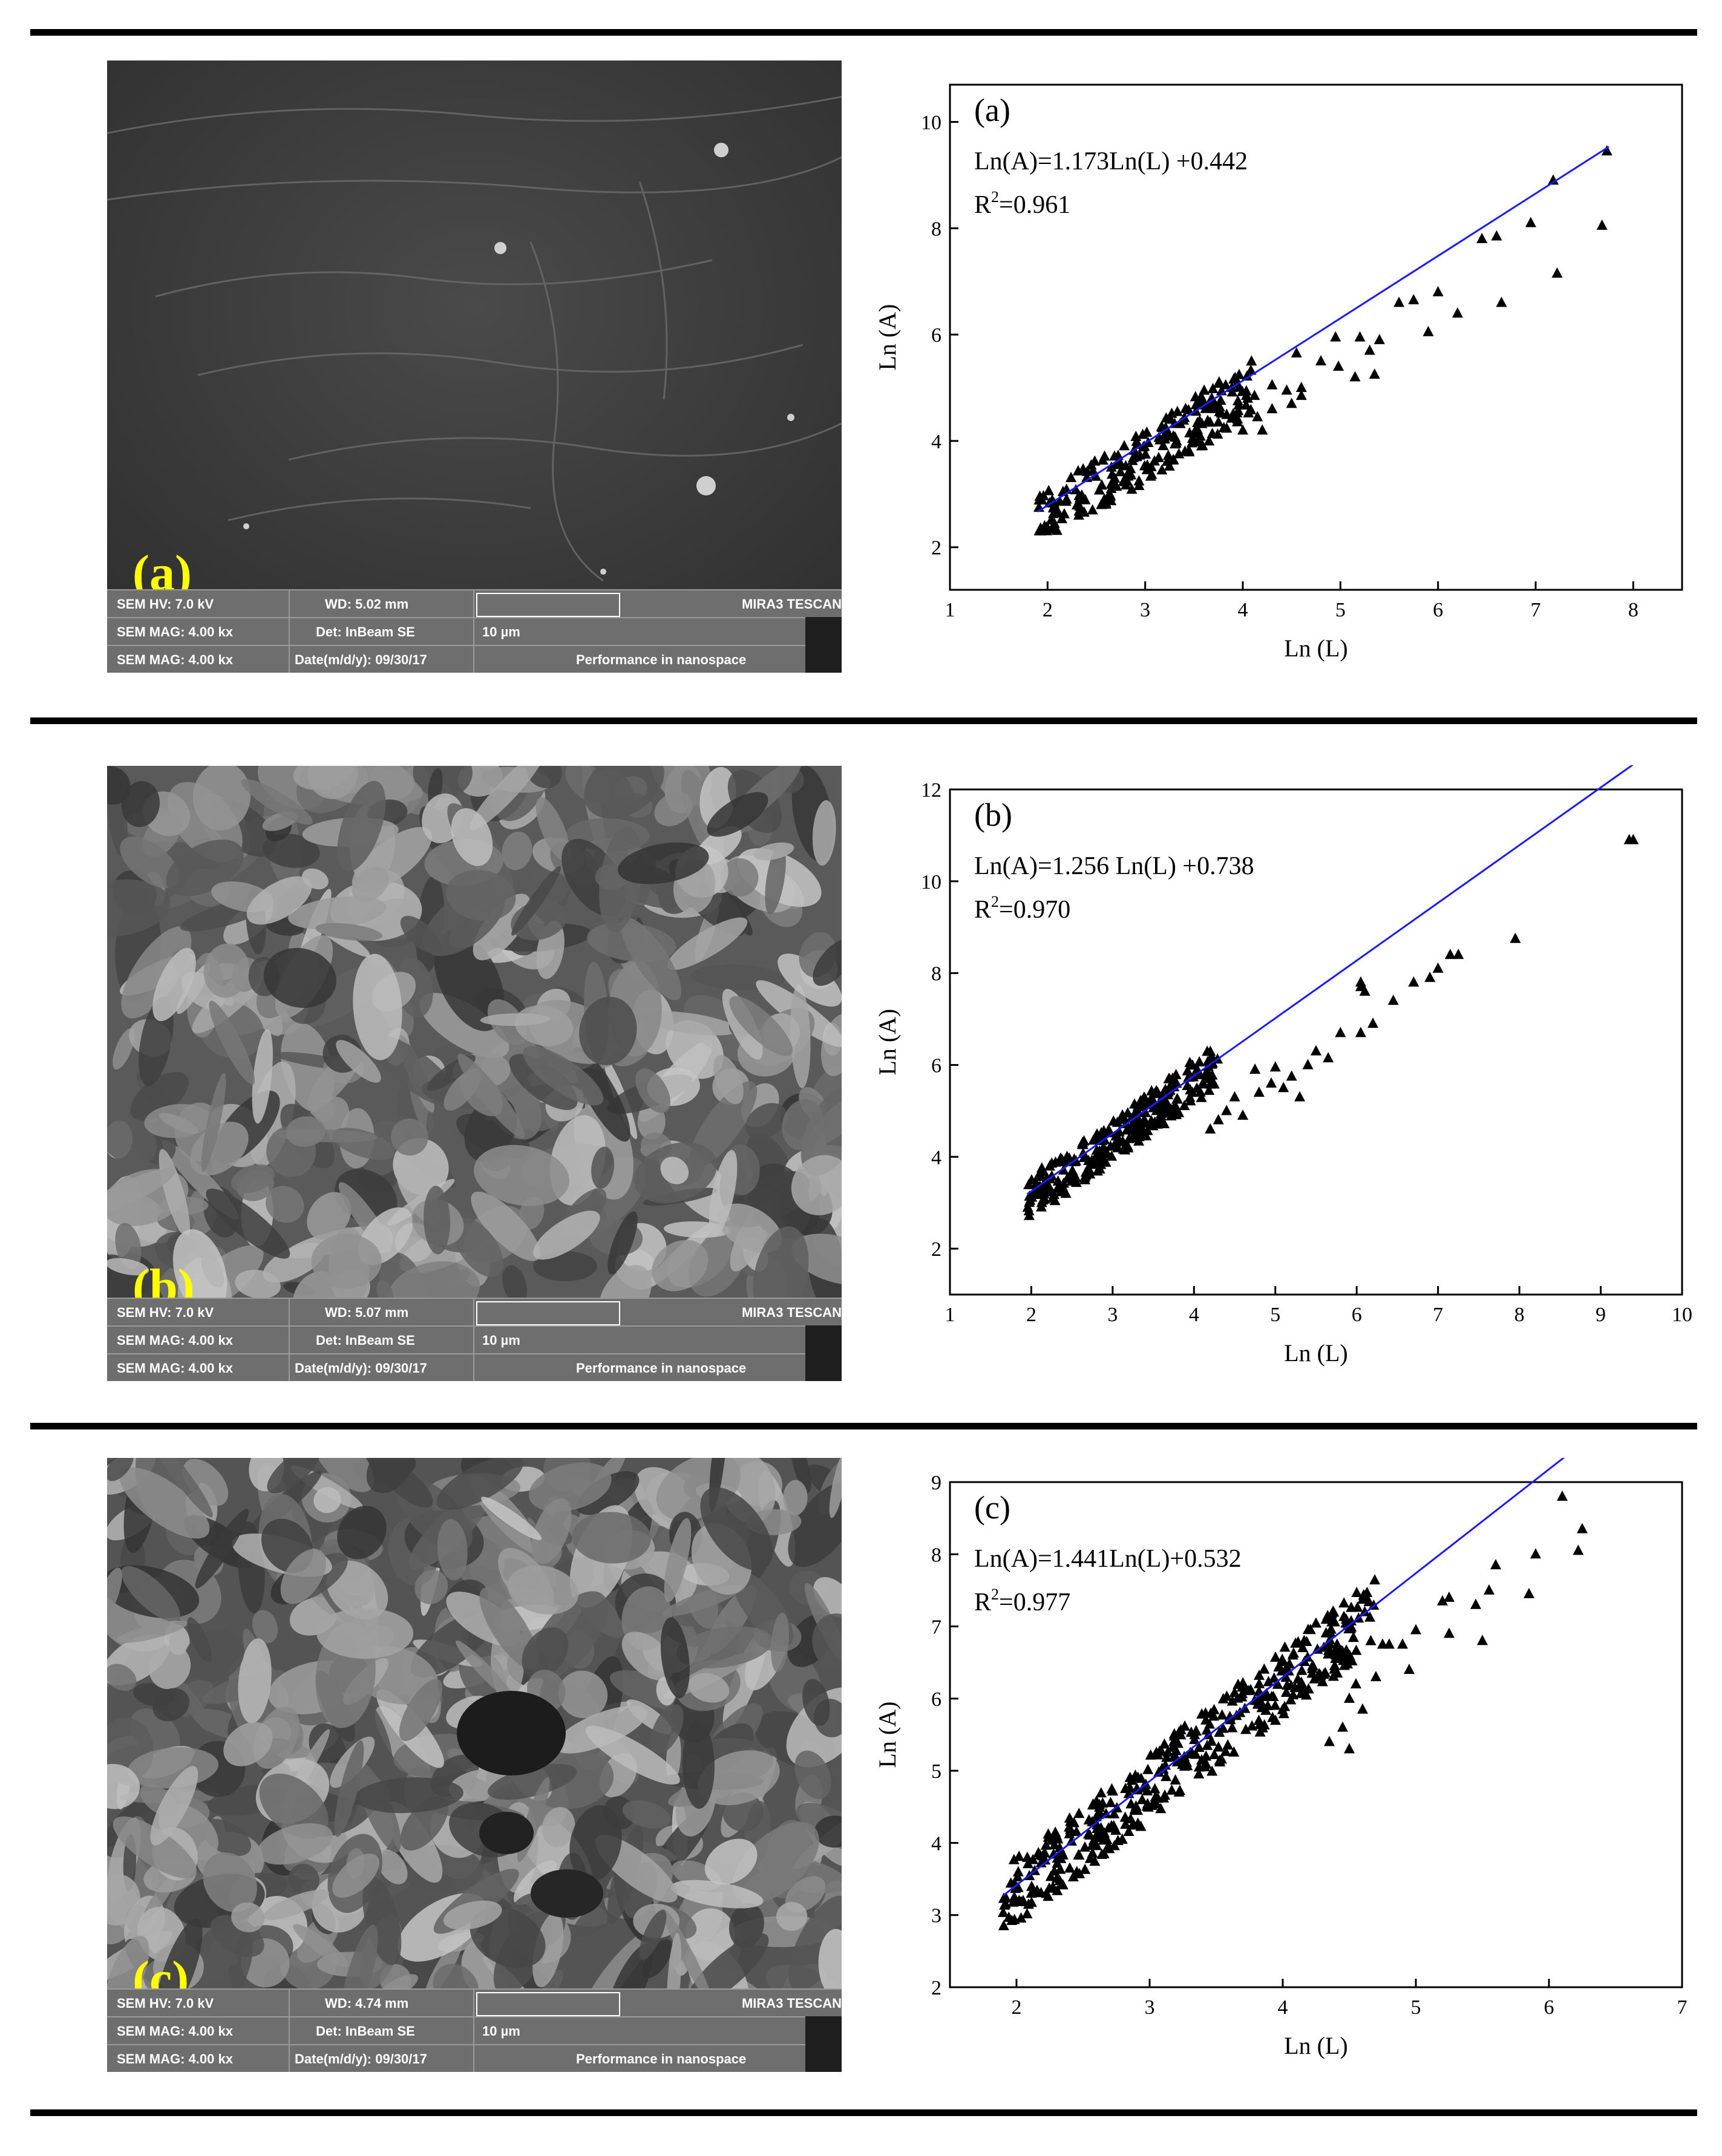 The image size is (1722, 2156). What do you see at coordinates (1034, 910) in the screenshot?
I see `r-squared-value: =0.970` at bounding box center [1034, 910].